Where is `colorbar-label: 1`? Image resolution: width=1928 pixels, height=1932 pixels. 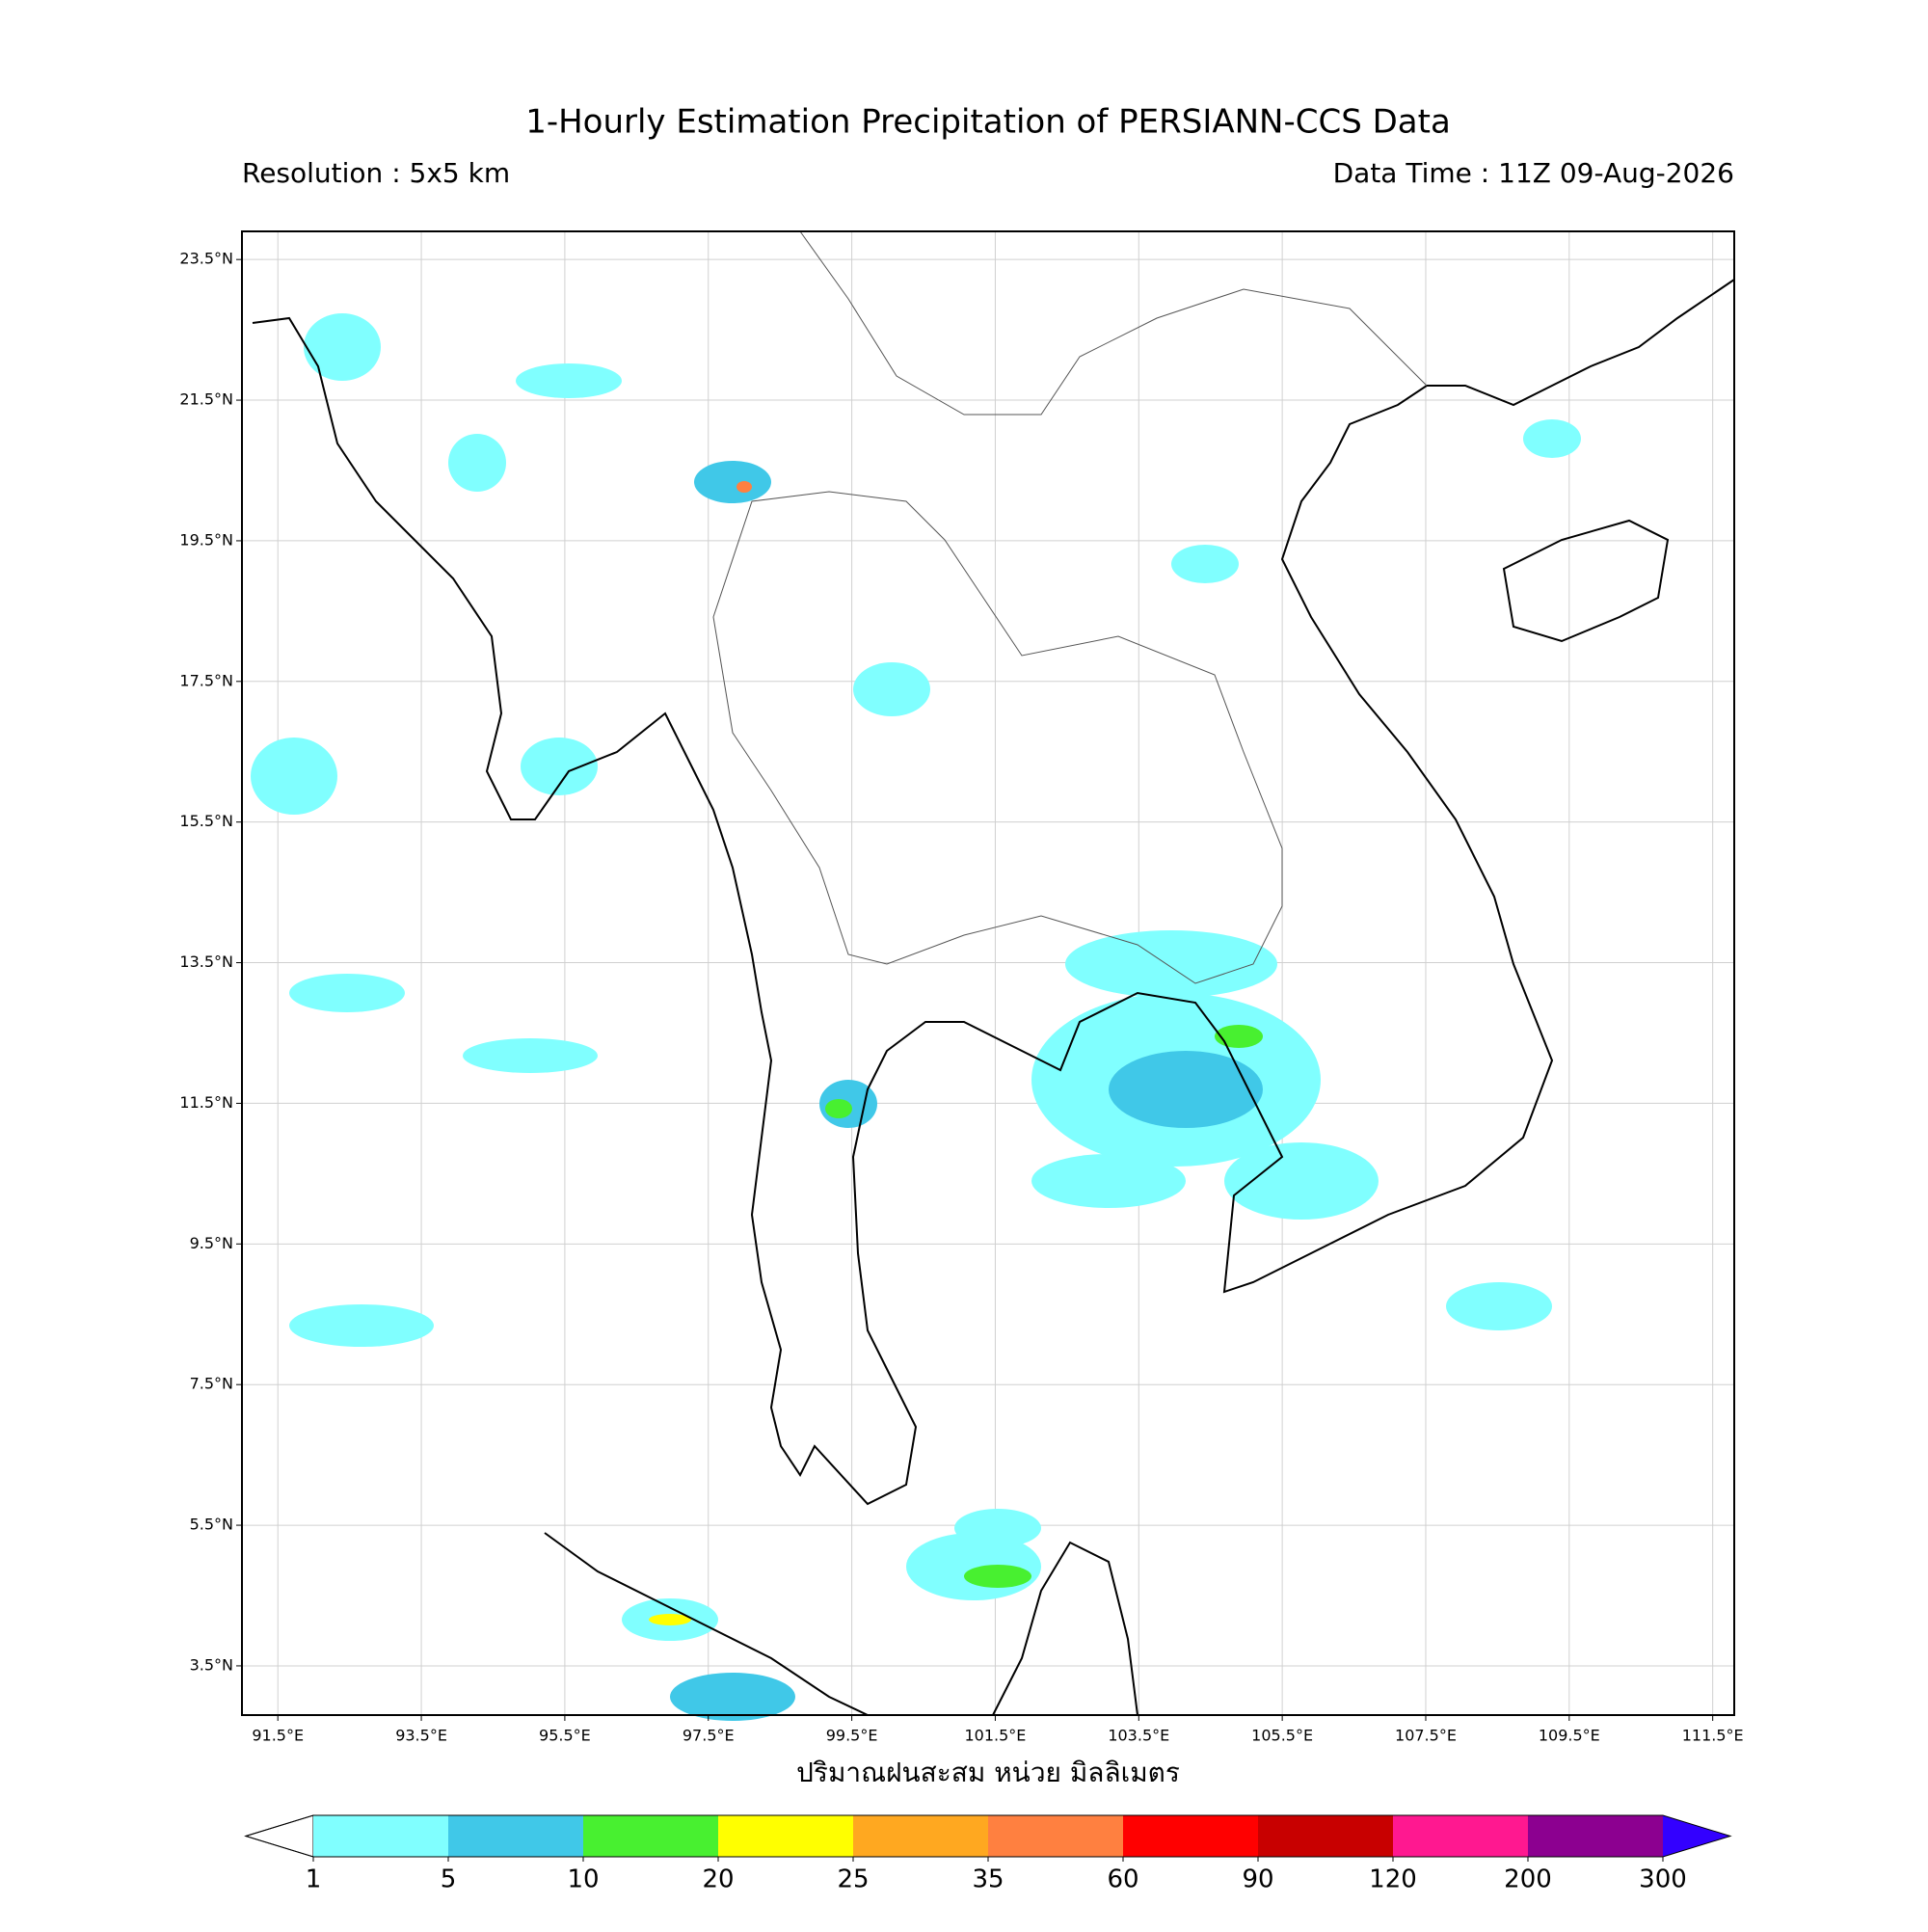 colorbar-label: 1 is located at coordinates (314, 1880).